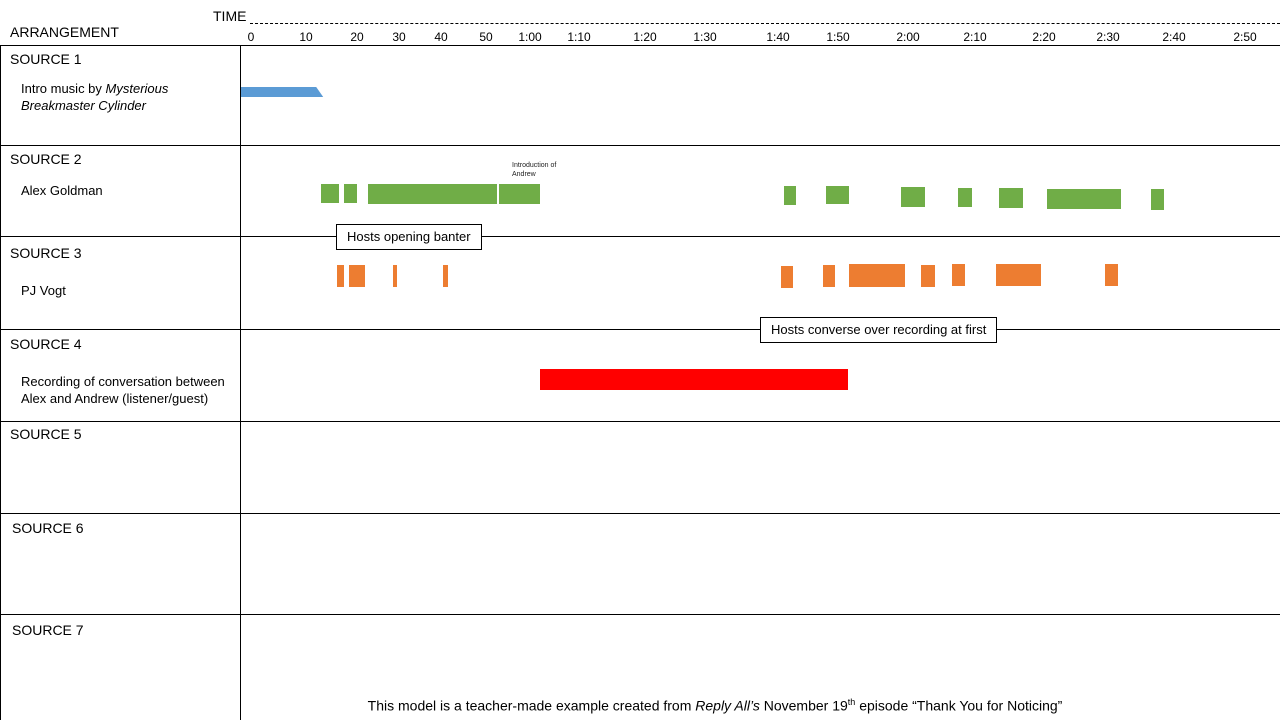 The height and width of the screenshot is (720, 1280). What do you see at coordinates (123, 381) in the screenshot?
I see `source-4-desc-line1: Recording of conversation between` at bounding box center [123, 381].